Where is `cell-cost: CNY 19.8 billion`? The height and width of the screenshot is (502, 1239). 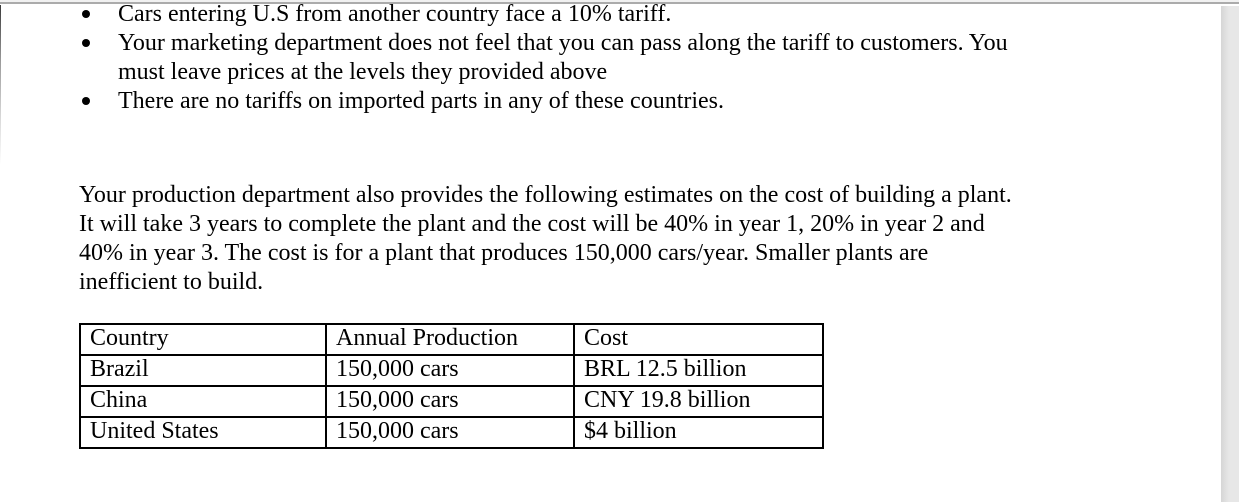
cell-cost: CNY 19.8 billion is located at coordinates (698, 401).